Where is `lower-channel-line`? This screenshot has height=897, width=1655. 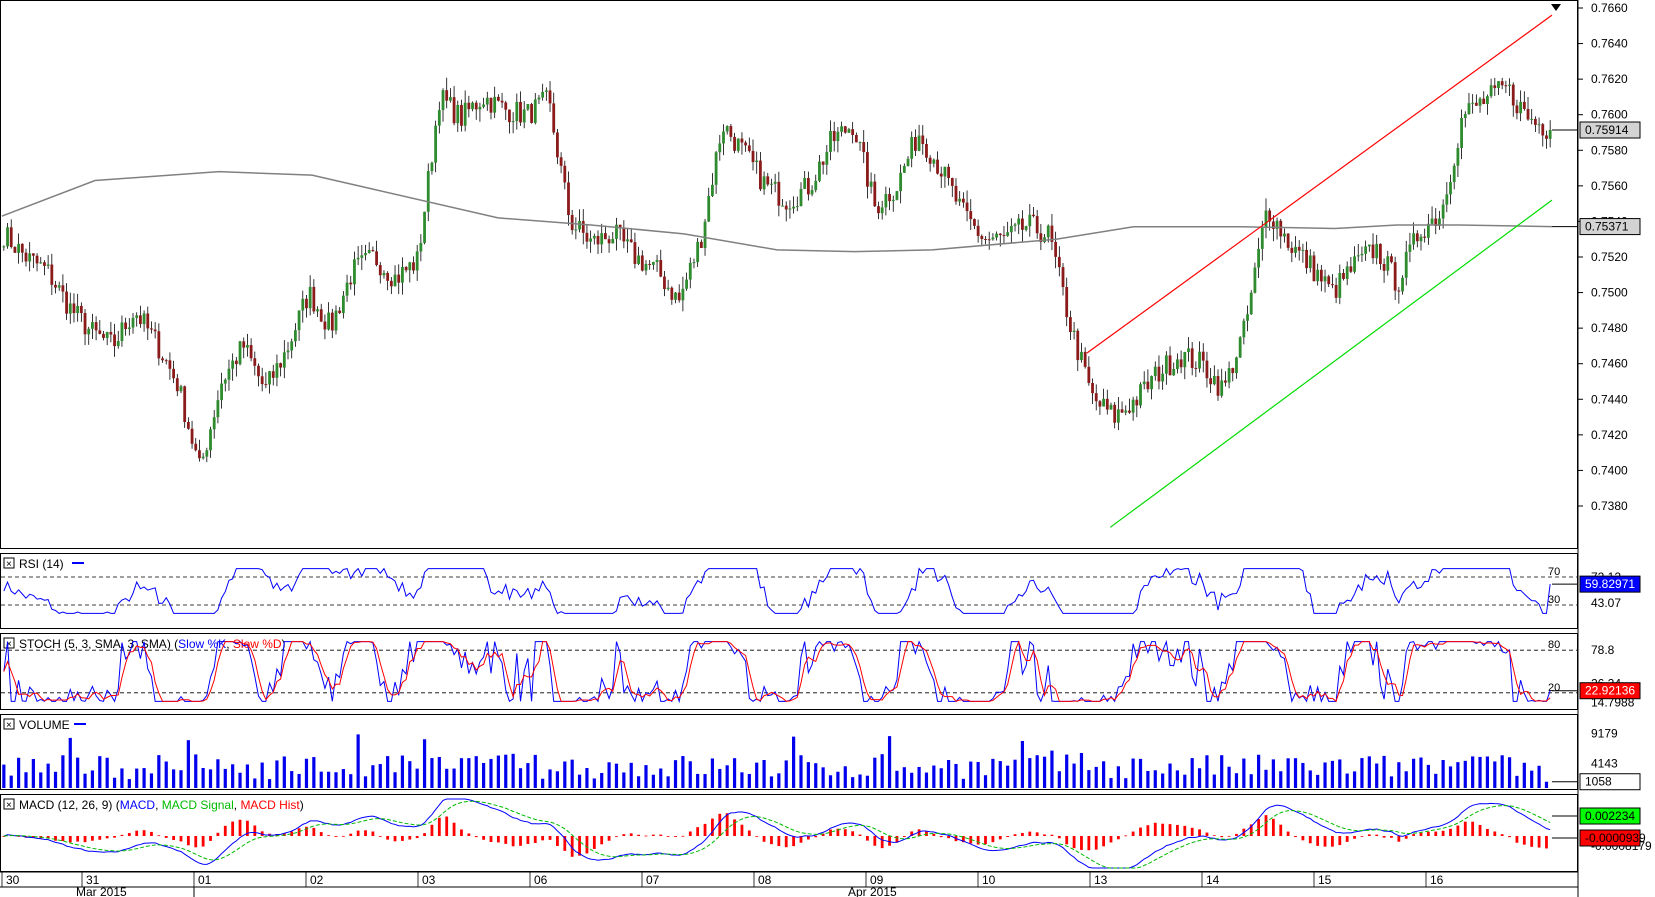
lower-channel-line is located at coordinates (1331, 363).